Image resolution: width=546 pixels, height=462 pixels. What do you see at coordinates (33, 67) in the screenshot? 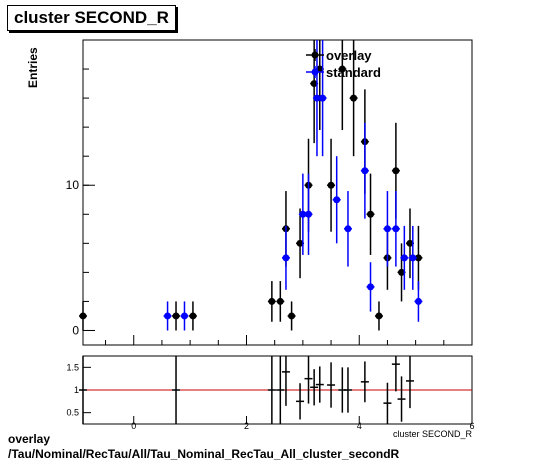
I see `y-axis-label: Entries` at bounding box center [33, 67].